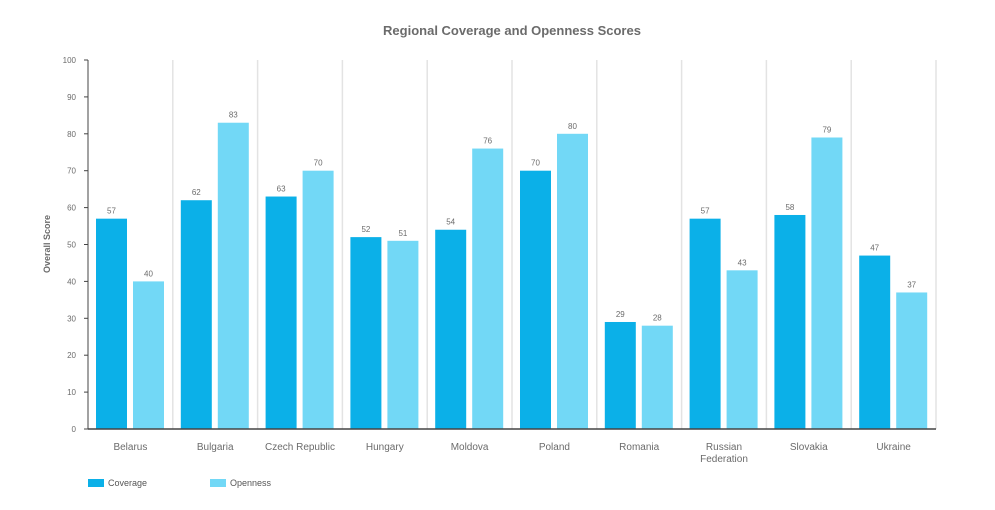  What do you see at coordinates (130, 447) in the screenshot?
I see `x-tick-label: Belarus` at bounding box center [130, 447].